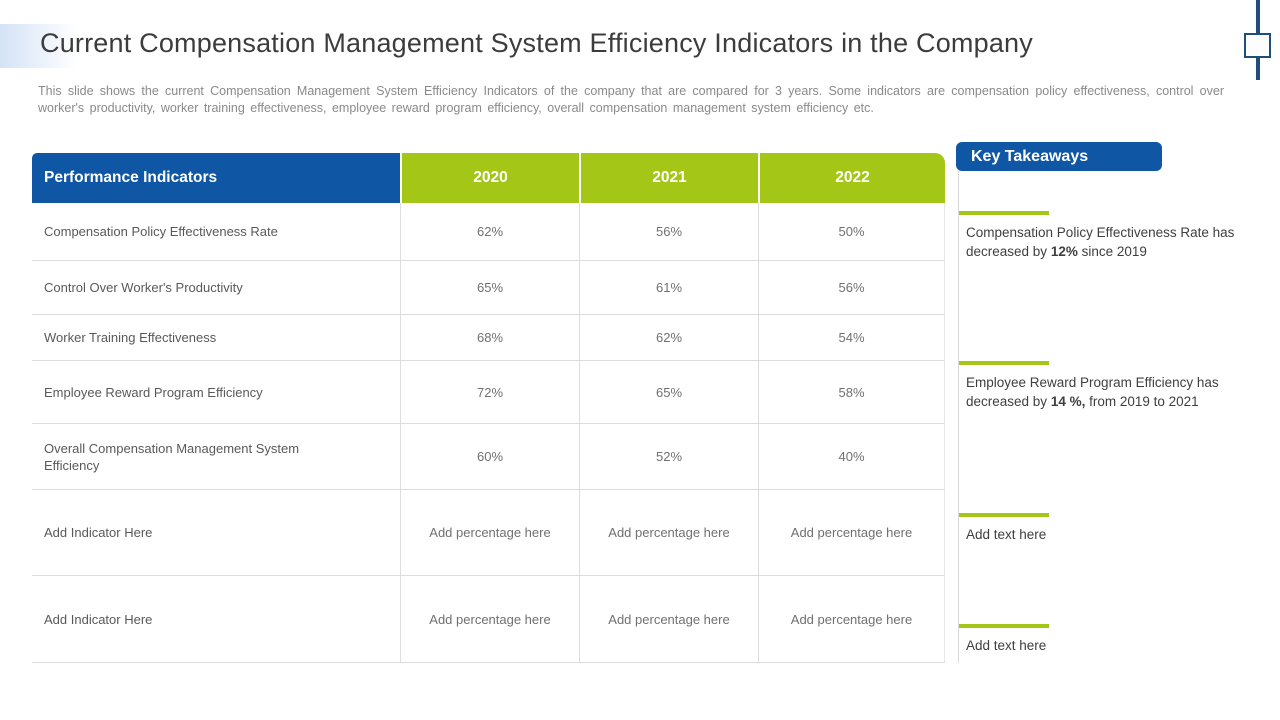  Describe the element at coordinates (851, 337) in the screenshot. I see `value-cell: 54%` at that location.